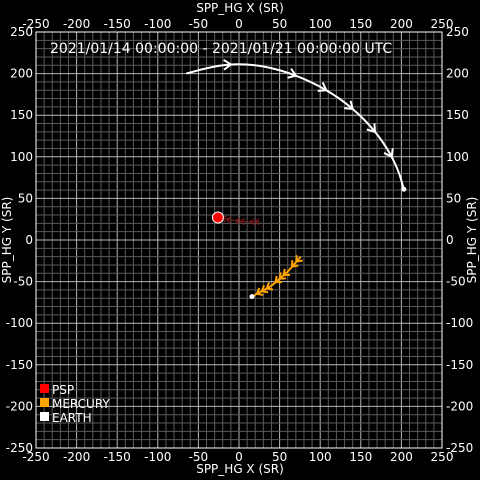 The height and width of the screenshot is (480, 480). What do you see at coordinates (35, 457) in the screenshot?
I see `x-tick-label-bottom: -250` at bounding box center [35, 457].